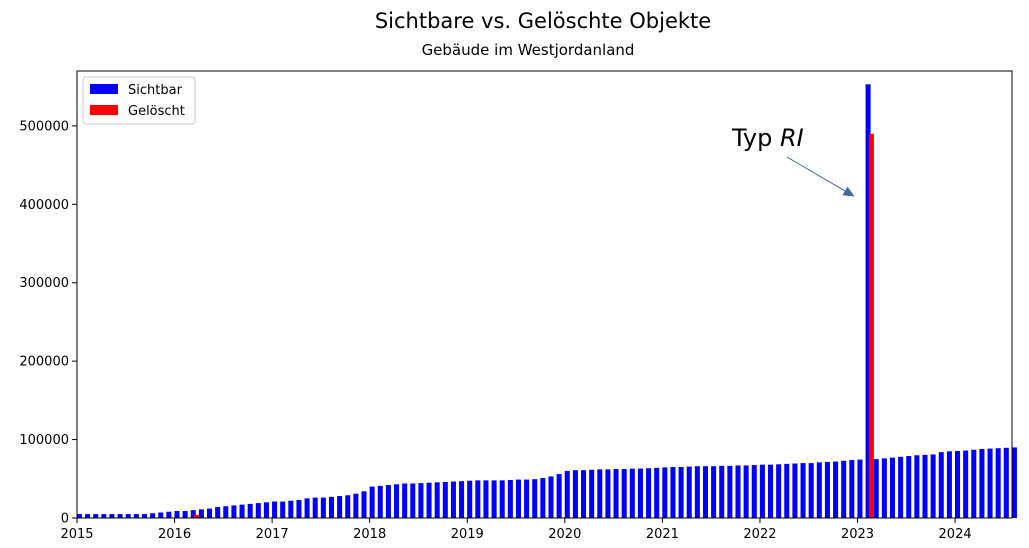  What do you see at coordinates (155, 90) in the screenshot?
I see `legend-label: Sichtbar` at bounding box center [155, 90].